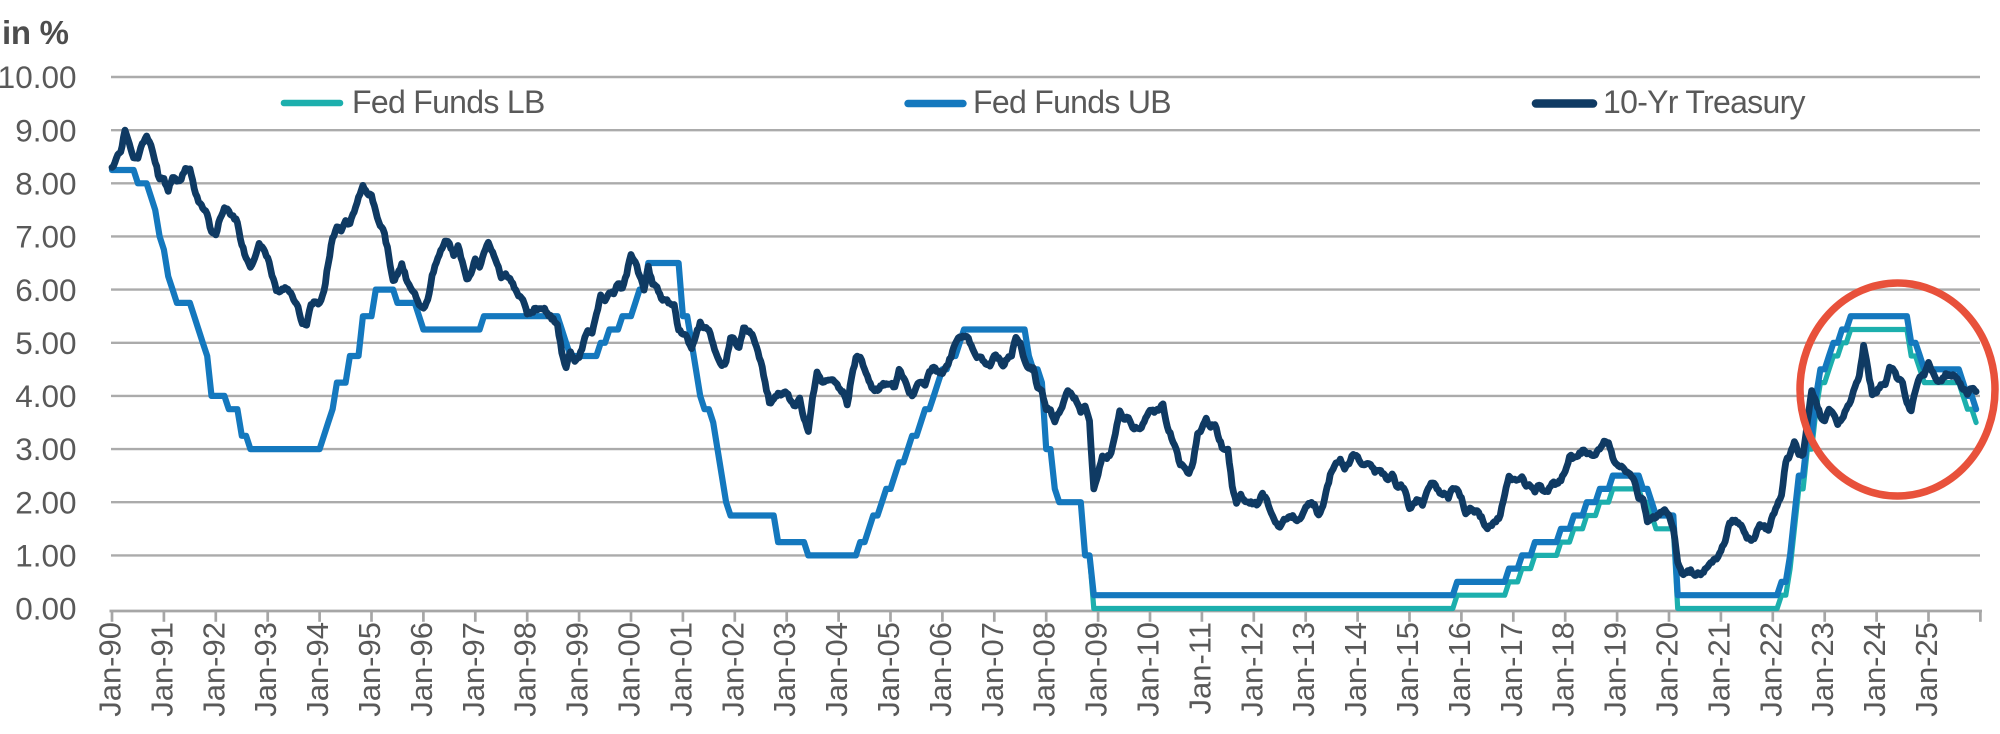 This screenshot has width=2000, height=734. I want to click on svg-text: 9.00, so click(45, 130).